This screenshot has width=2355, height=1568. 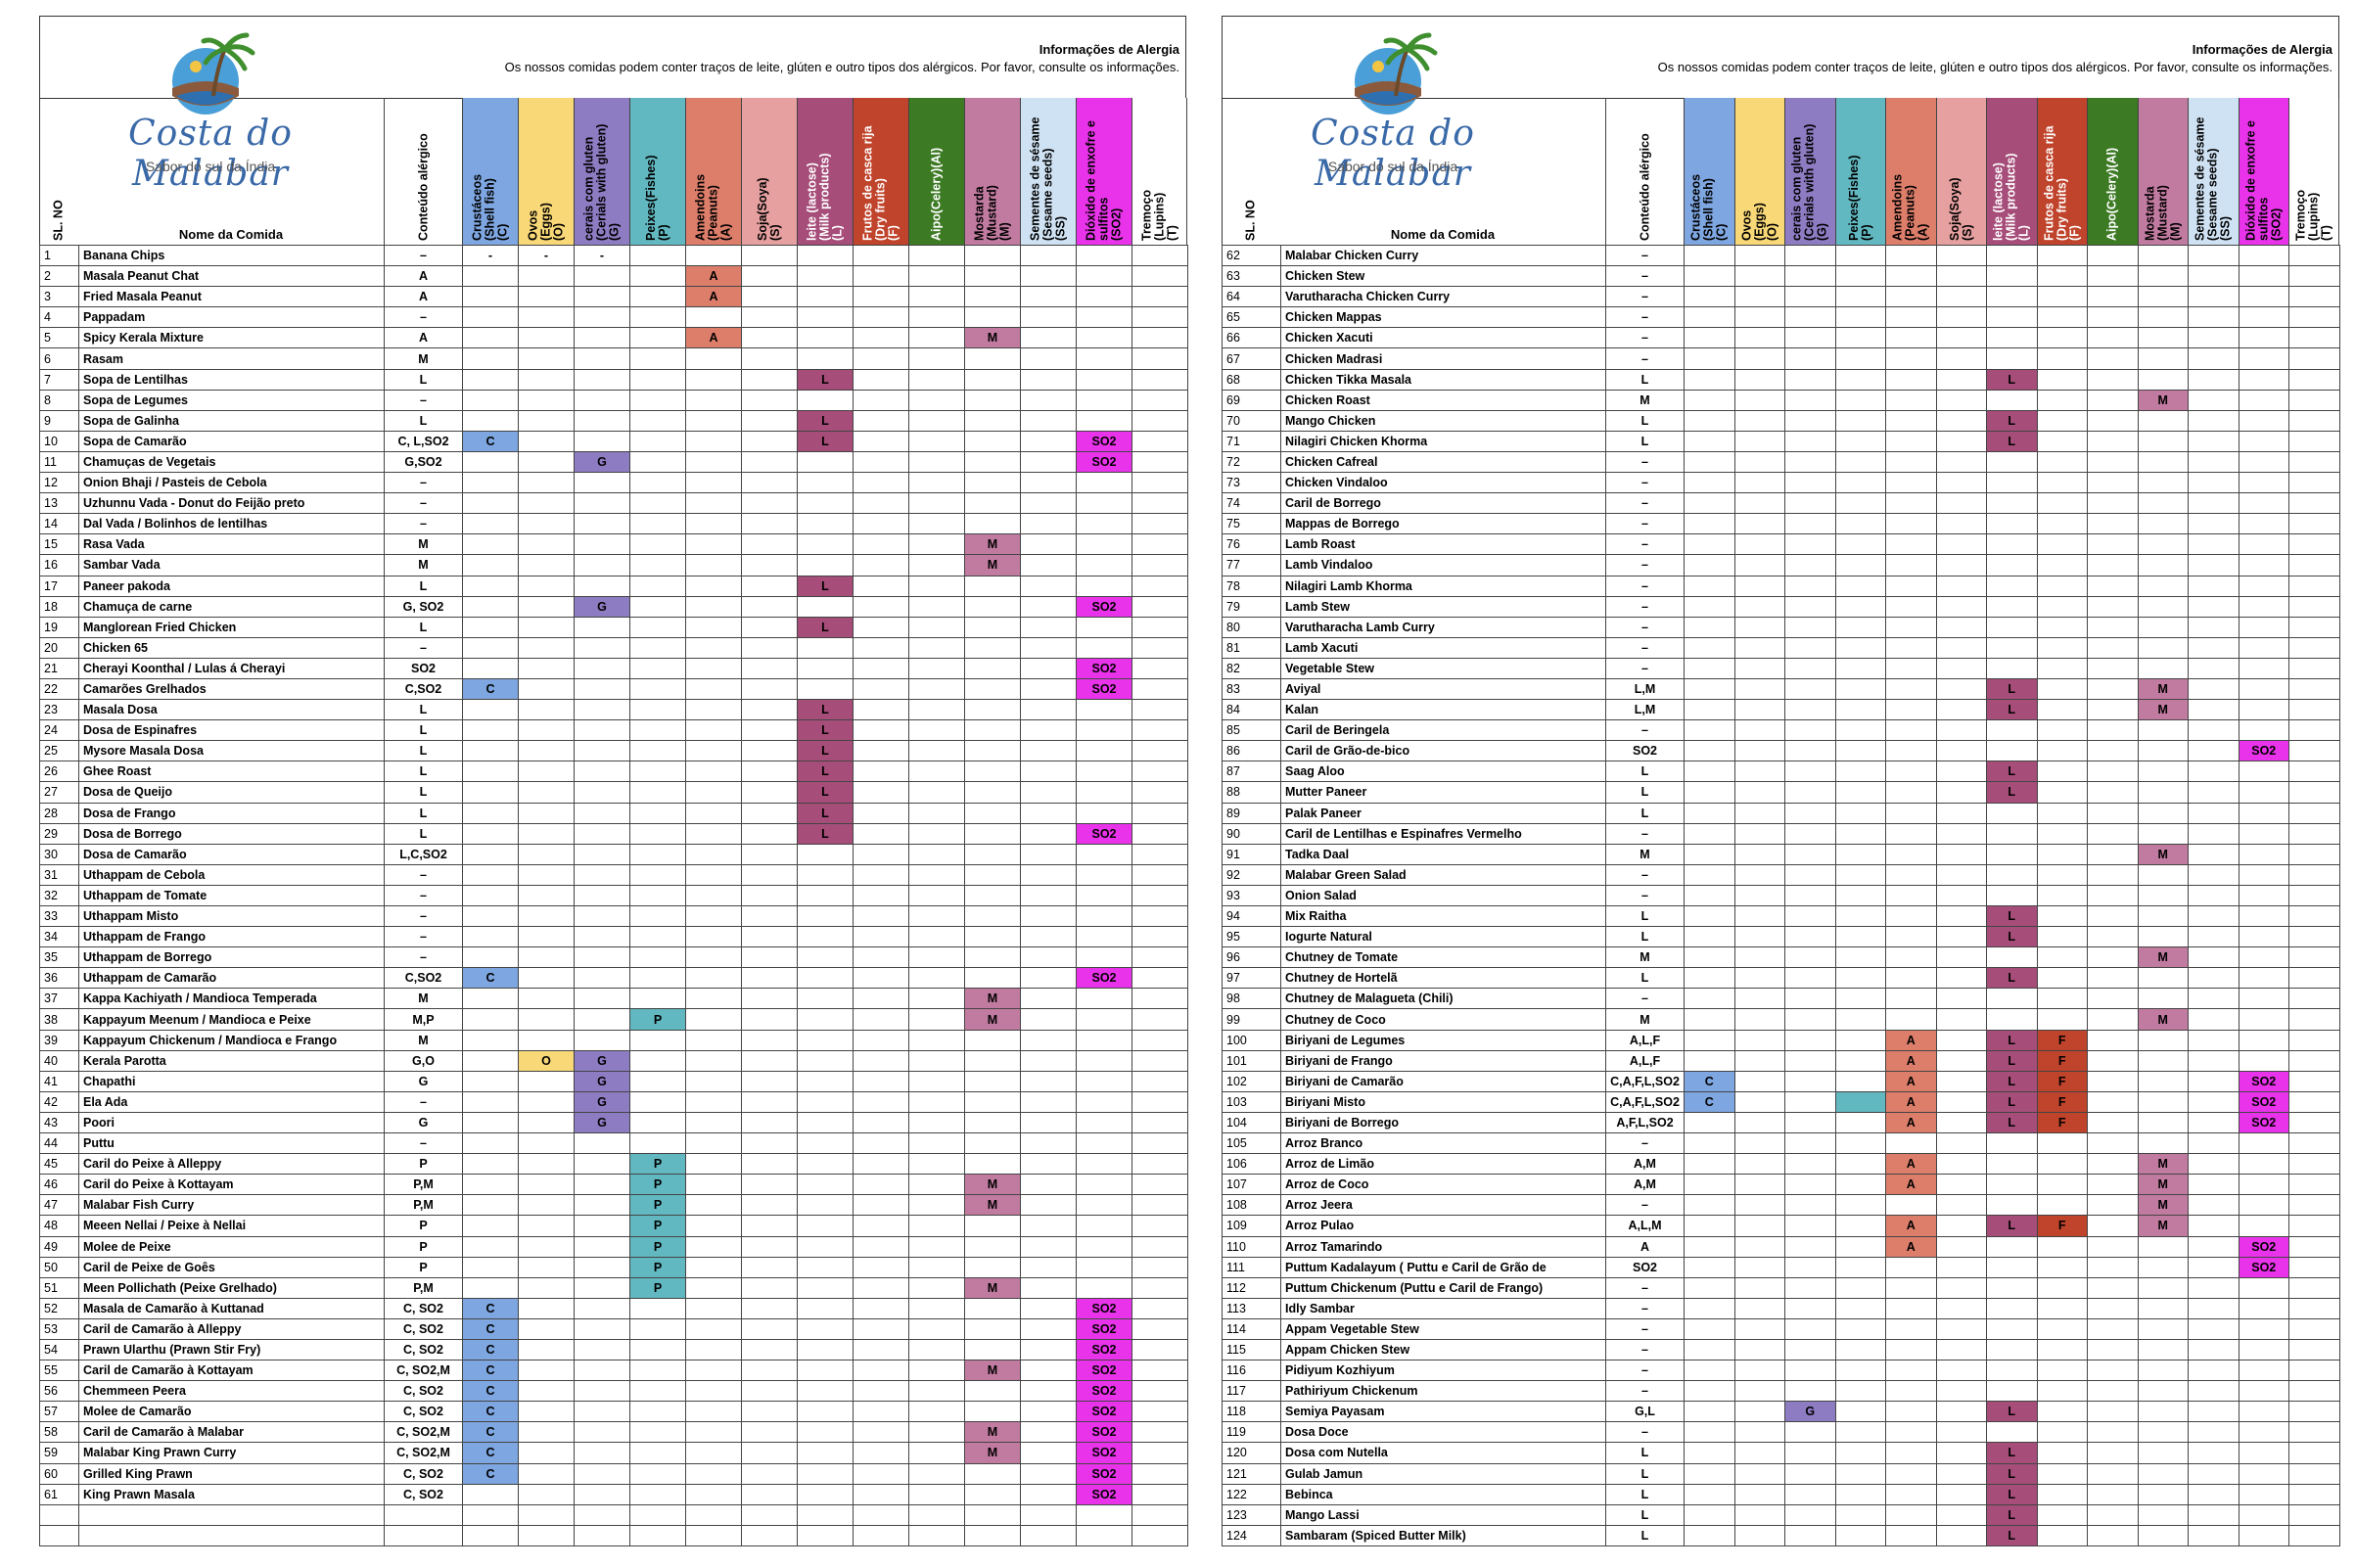 What do you see at coordinates (1781, 1412) in the screenshot?
I see `table-row: 118 Semiya Payasam G,L G L` at bounding box center [1781, 1412].